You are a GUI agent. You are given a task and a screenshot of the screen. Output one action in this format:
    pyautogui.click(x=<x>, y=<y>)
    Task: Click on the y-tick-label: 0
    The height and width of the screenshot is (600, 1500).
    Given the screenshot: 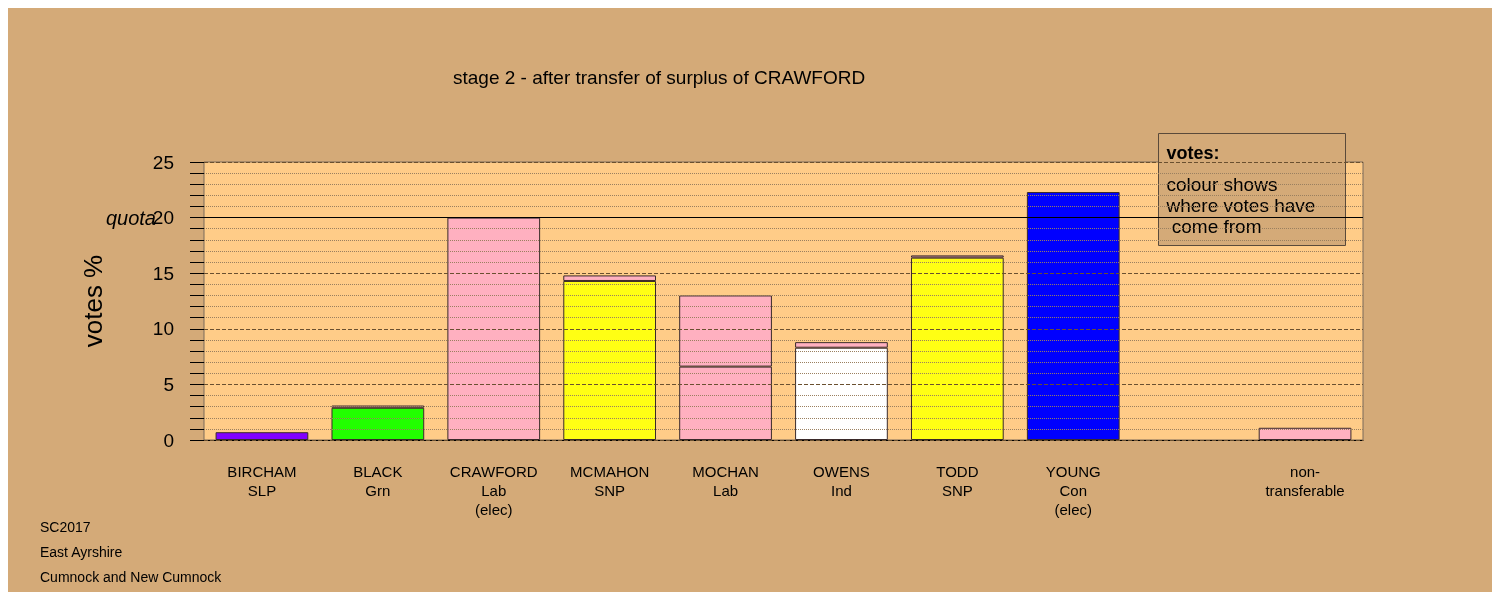 What is the action you would take?
    pyautogui.click(x=168, y=440)
    